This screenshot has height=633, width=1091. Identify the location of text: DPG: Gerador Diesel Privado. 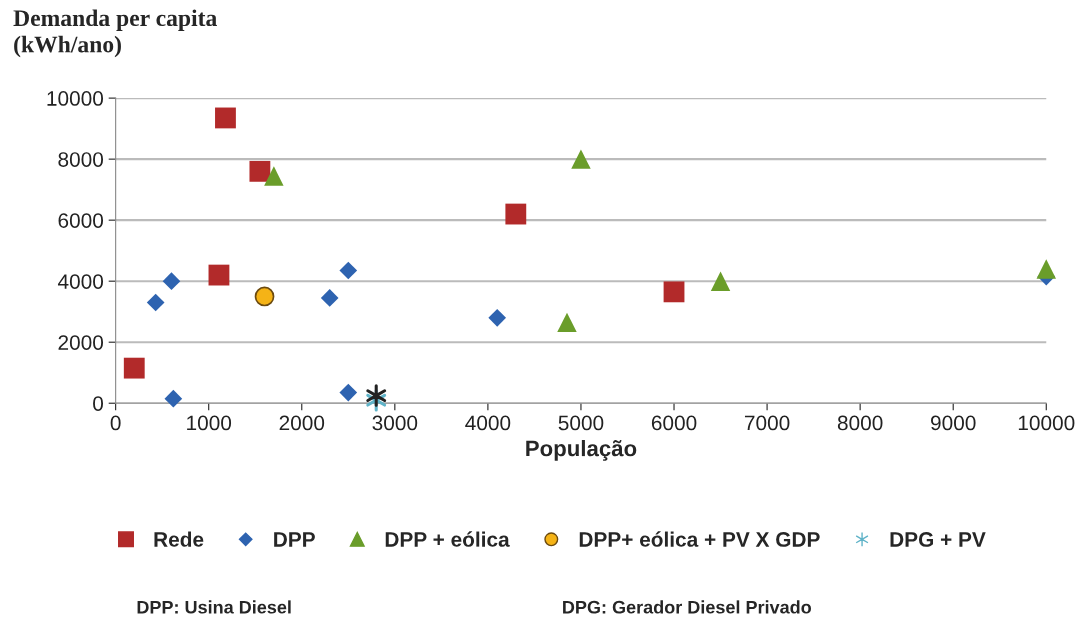
(687, 607).